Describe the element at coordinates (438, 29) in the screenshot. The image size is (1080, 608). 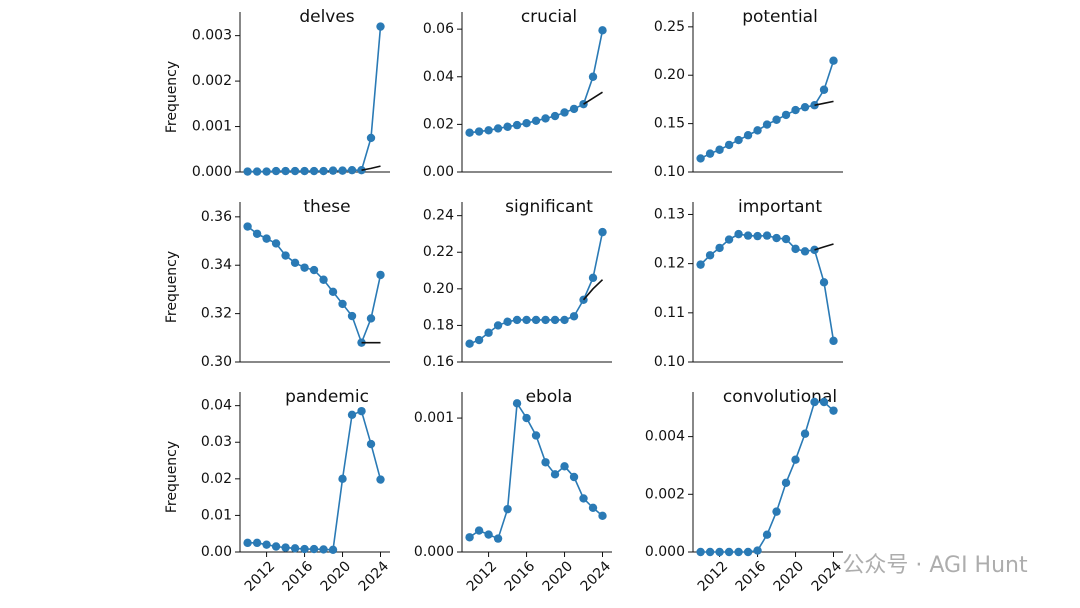
I see `y-tick-label: 0.06` at that location.